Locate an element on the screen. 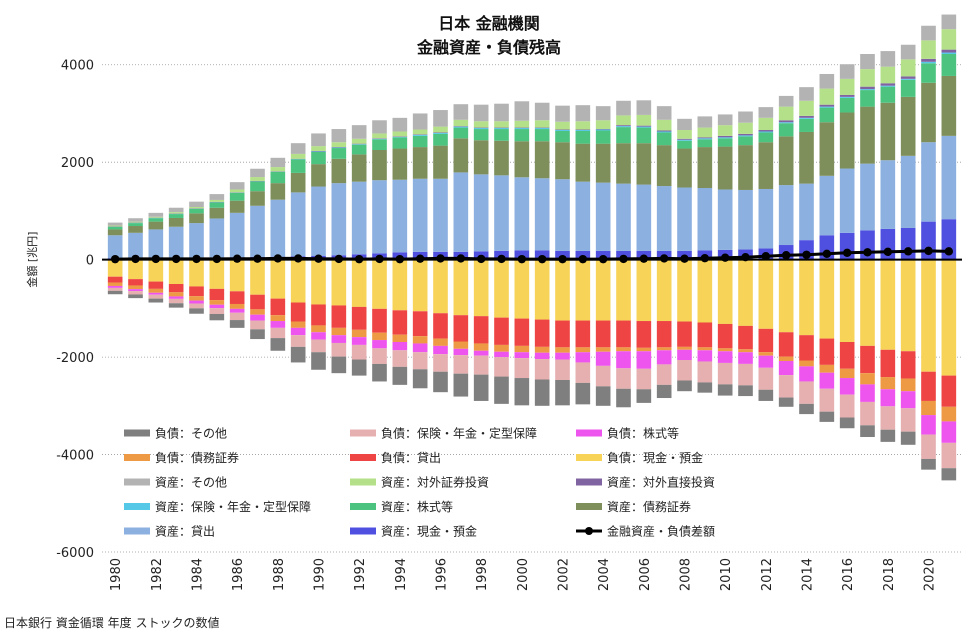  x-tick-label: 1994 is located at coordinates (401, 574).